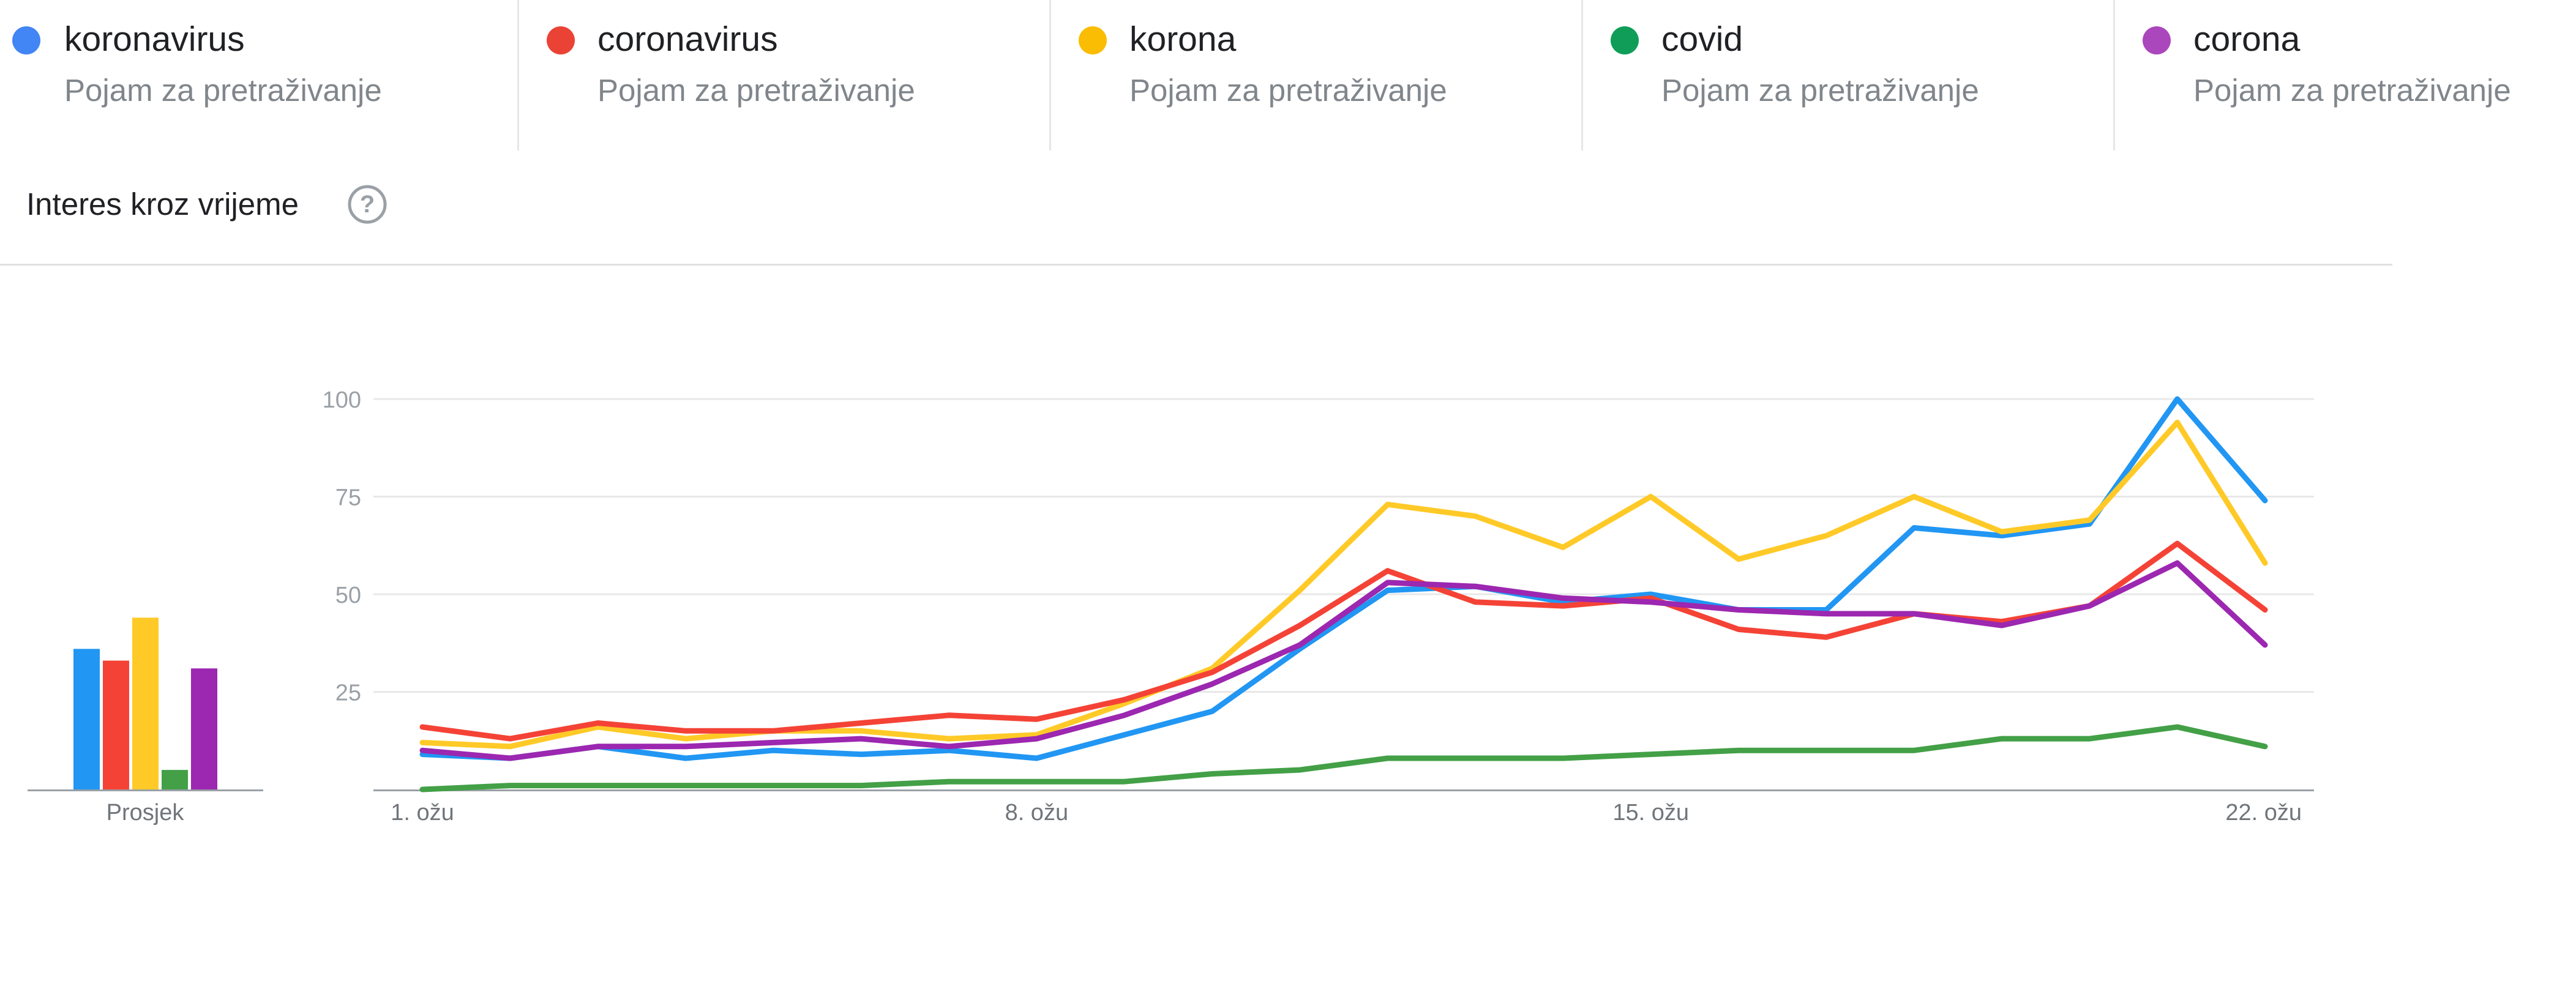 This screenshot has width=2576, height=981. I want to click on series-line-corona, so click(1344, 660).